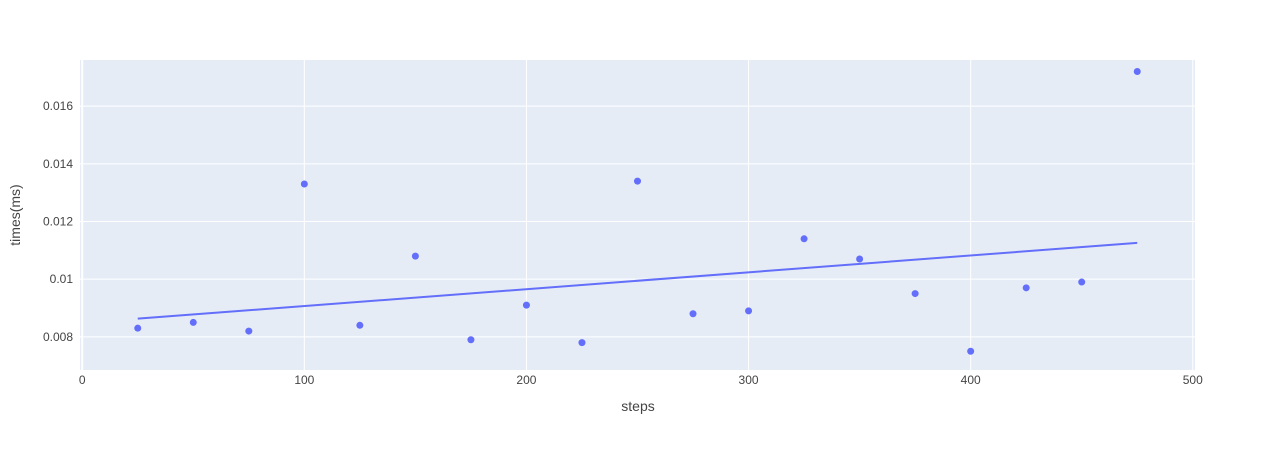 This screenshot has height=450, width=1275. Describe the element at coordinates (58, 164) in the screenshot. I see `y-tick-label: 0.014` at that location.